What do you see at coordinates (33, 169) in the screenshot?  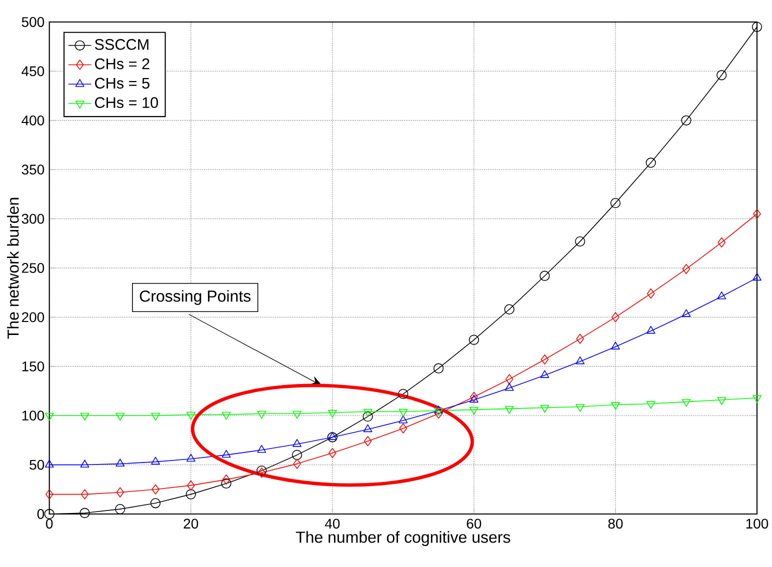 I see `y-tick-label: 350` at bounding box center [33, 169].